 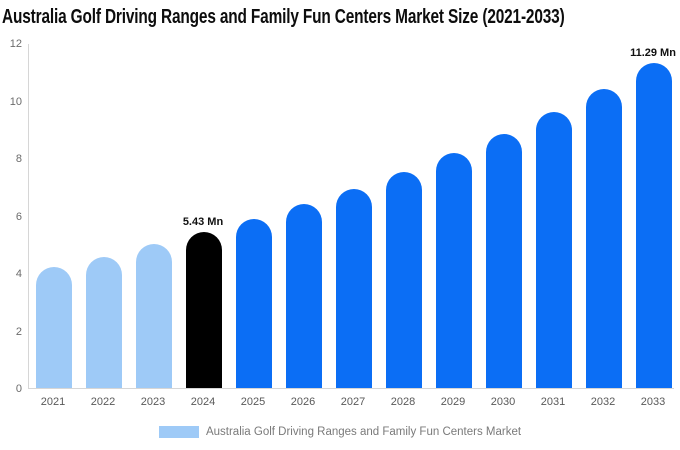 What do you see at coordinates (553, 402) in the screenshot?
I see `x-tick-label: 2031` at bounding box center [553, 402].